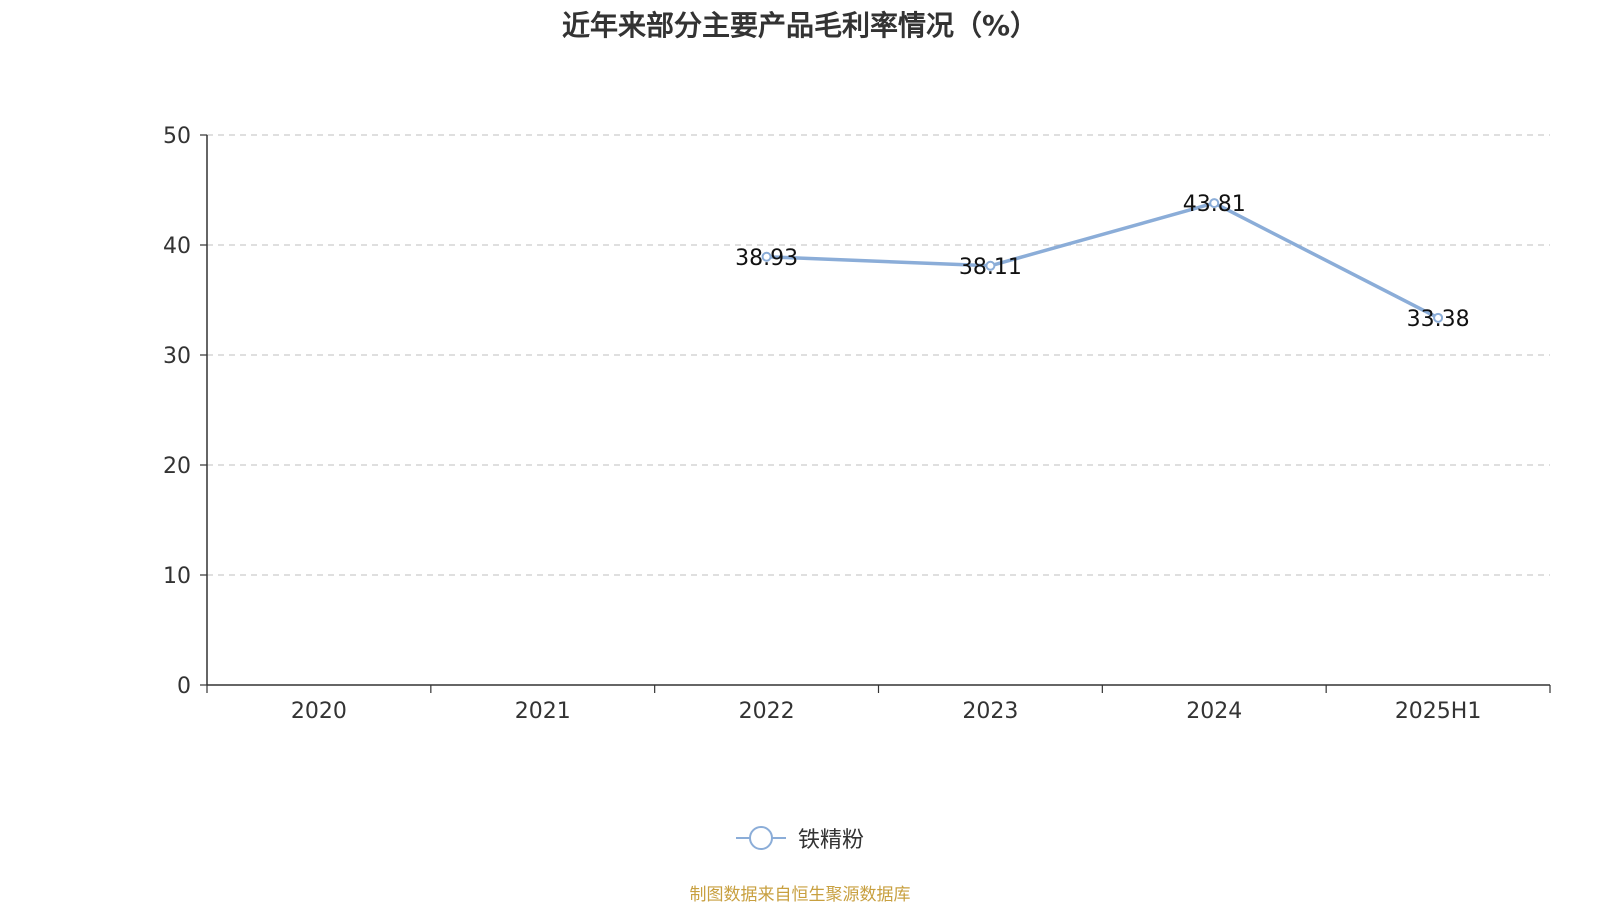 Image resolution: width=1600 pixels, height=905 pixels. I want to click on y-tick-label: 10, so click(177, 576).